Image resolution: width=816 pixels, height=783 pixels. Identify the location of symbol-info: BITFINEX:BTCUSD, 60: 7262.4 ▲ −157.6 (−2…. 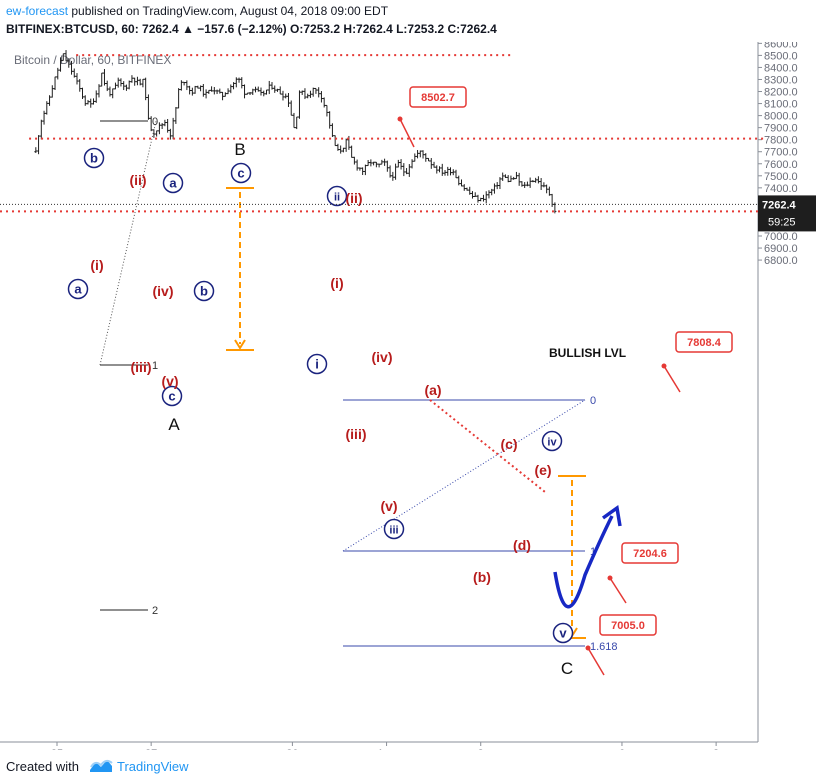
(251, 29).